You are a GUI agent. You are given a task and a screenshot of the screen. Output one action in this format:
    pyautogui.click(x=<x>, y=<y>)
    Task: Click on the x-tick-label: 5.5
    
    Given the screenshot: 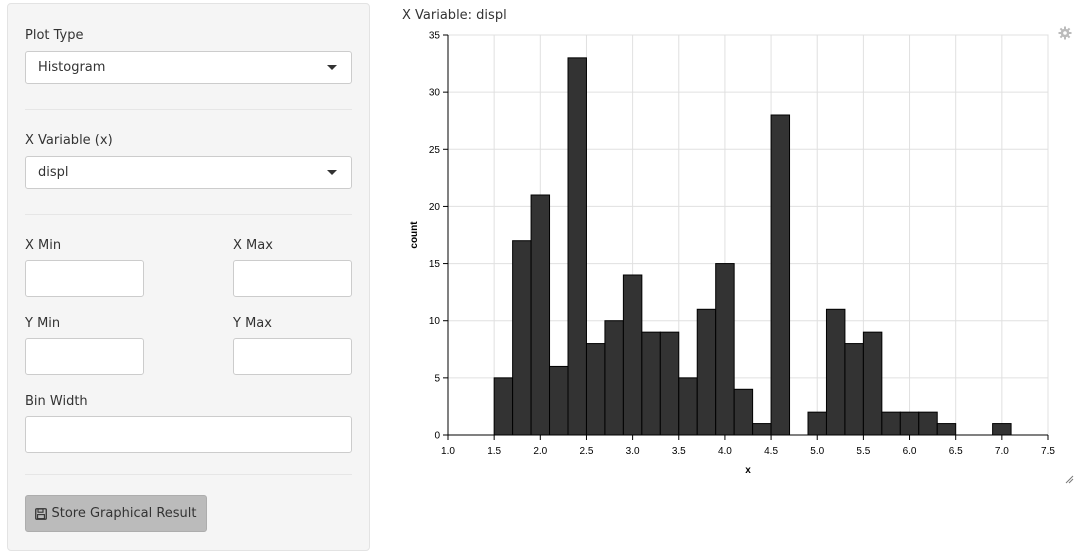 What is the action you would take?
    pyautogui.click(x=863, y=451)
    